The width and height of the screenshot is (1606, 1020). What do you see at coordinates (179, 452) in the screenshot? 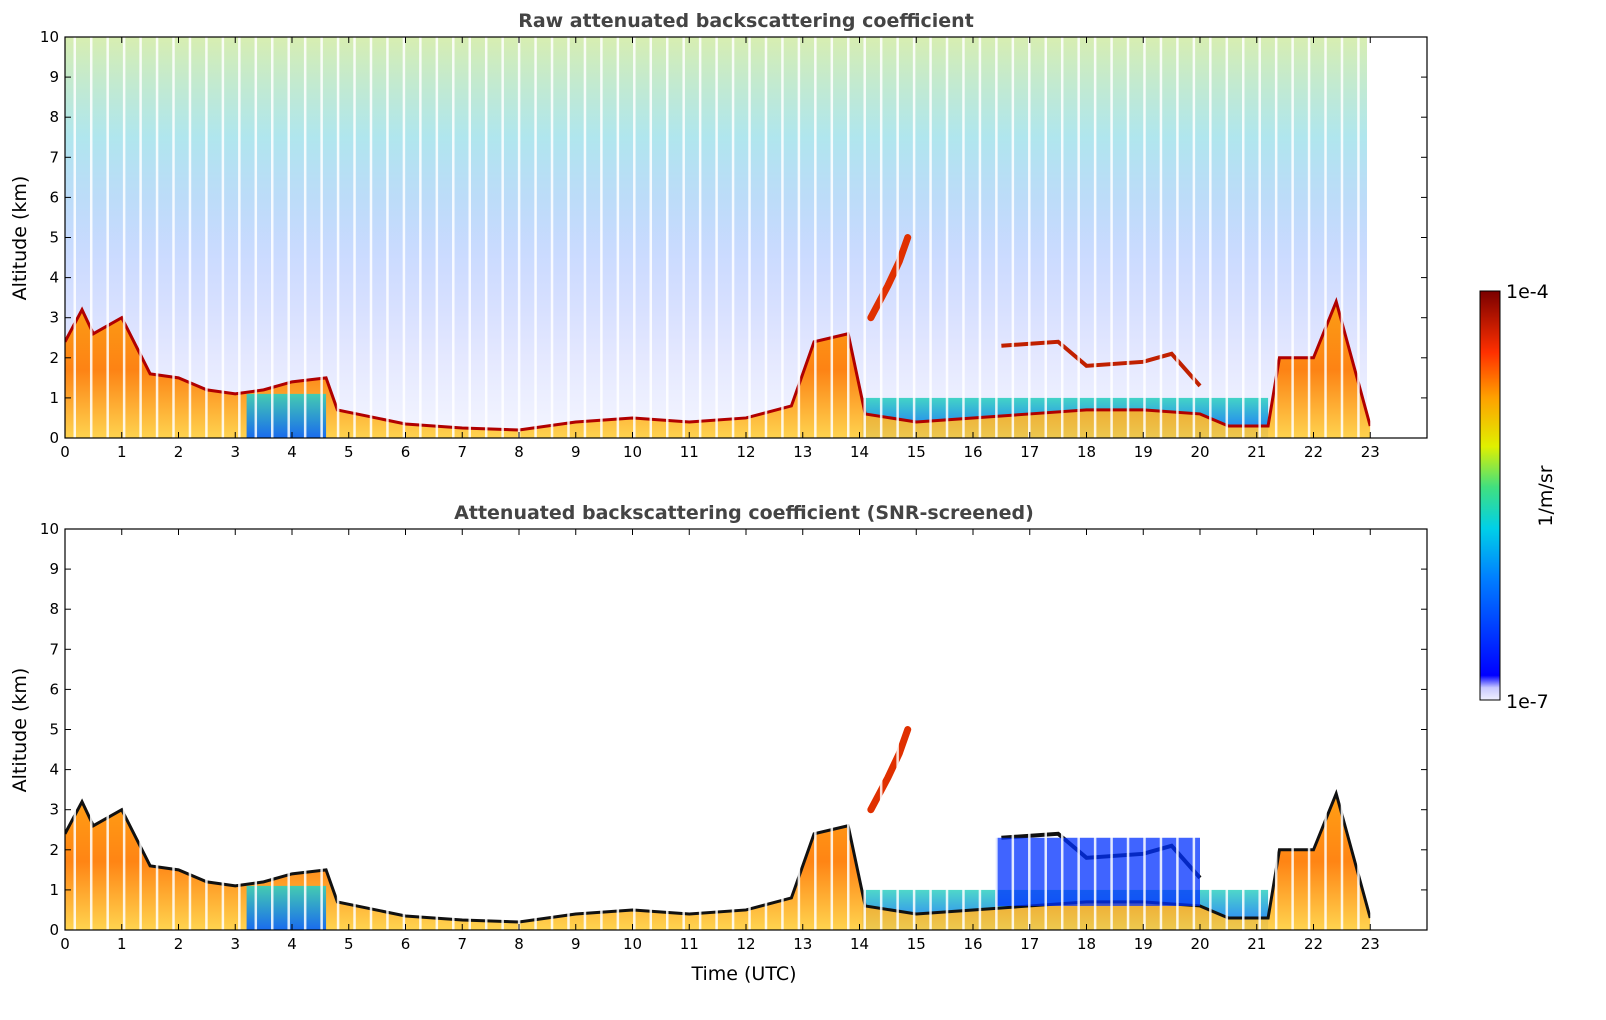
I see `x-tick-label: 2` at bounding box center [179, 452].